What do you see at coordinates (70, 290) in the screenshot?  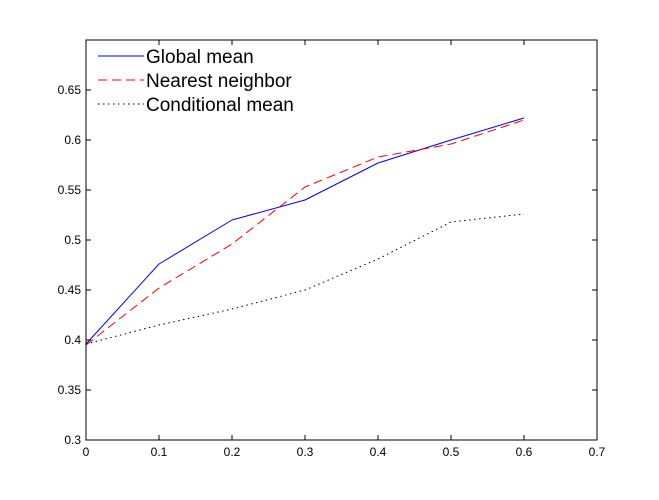 I see `y-tick-label: 0.45` at bounding box center [70, 290].